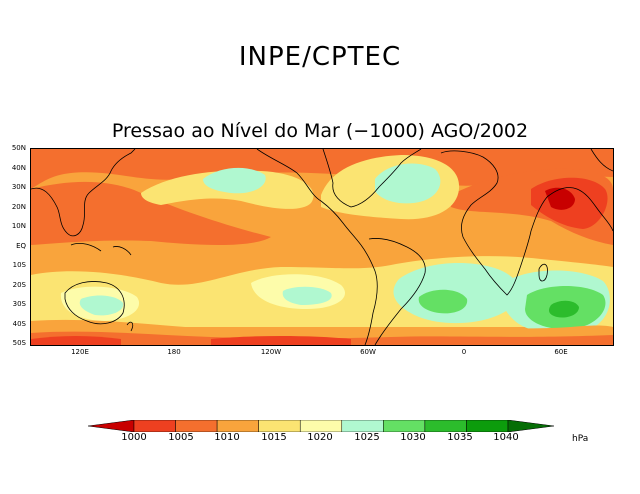 This screenshot has width=640, height=494. Describe the element at coordinates (367, 437) in the screenshot. I see `colorbar-label-1025: 1025` at that location.